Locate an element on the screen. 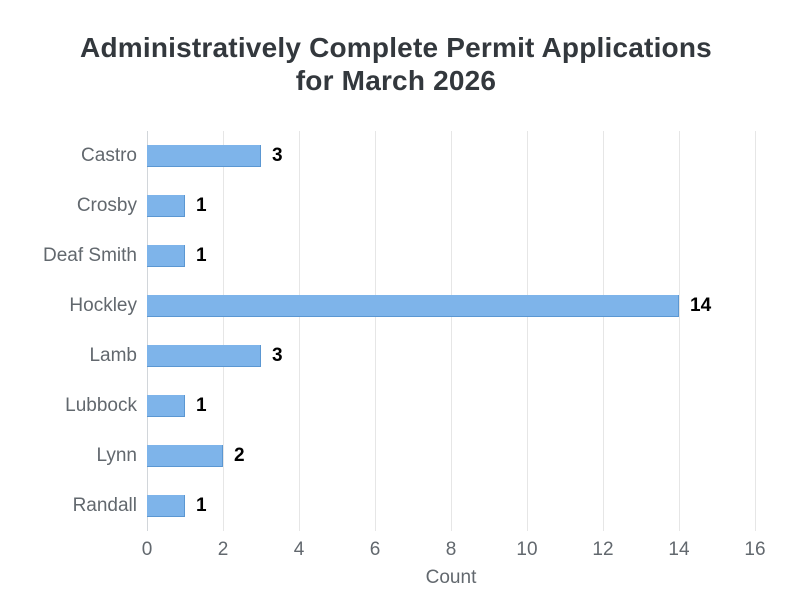 The height and width of the screenshot is (610, 792). category-label: Castro is located at coordinates (109, 155).